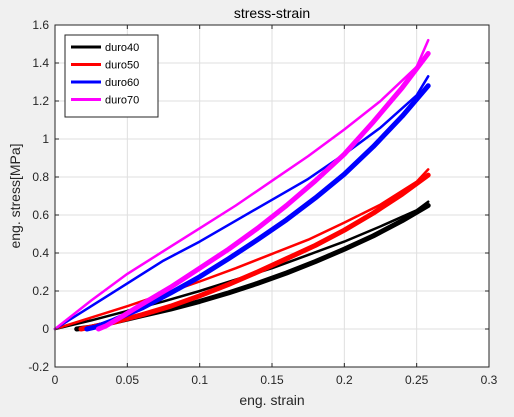  What do you see at coordinates (271, 400) in the screenshot?
I see `x-axis-label: eng. strain` at bounding box center [271, 400].